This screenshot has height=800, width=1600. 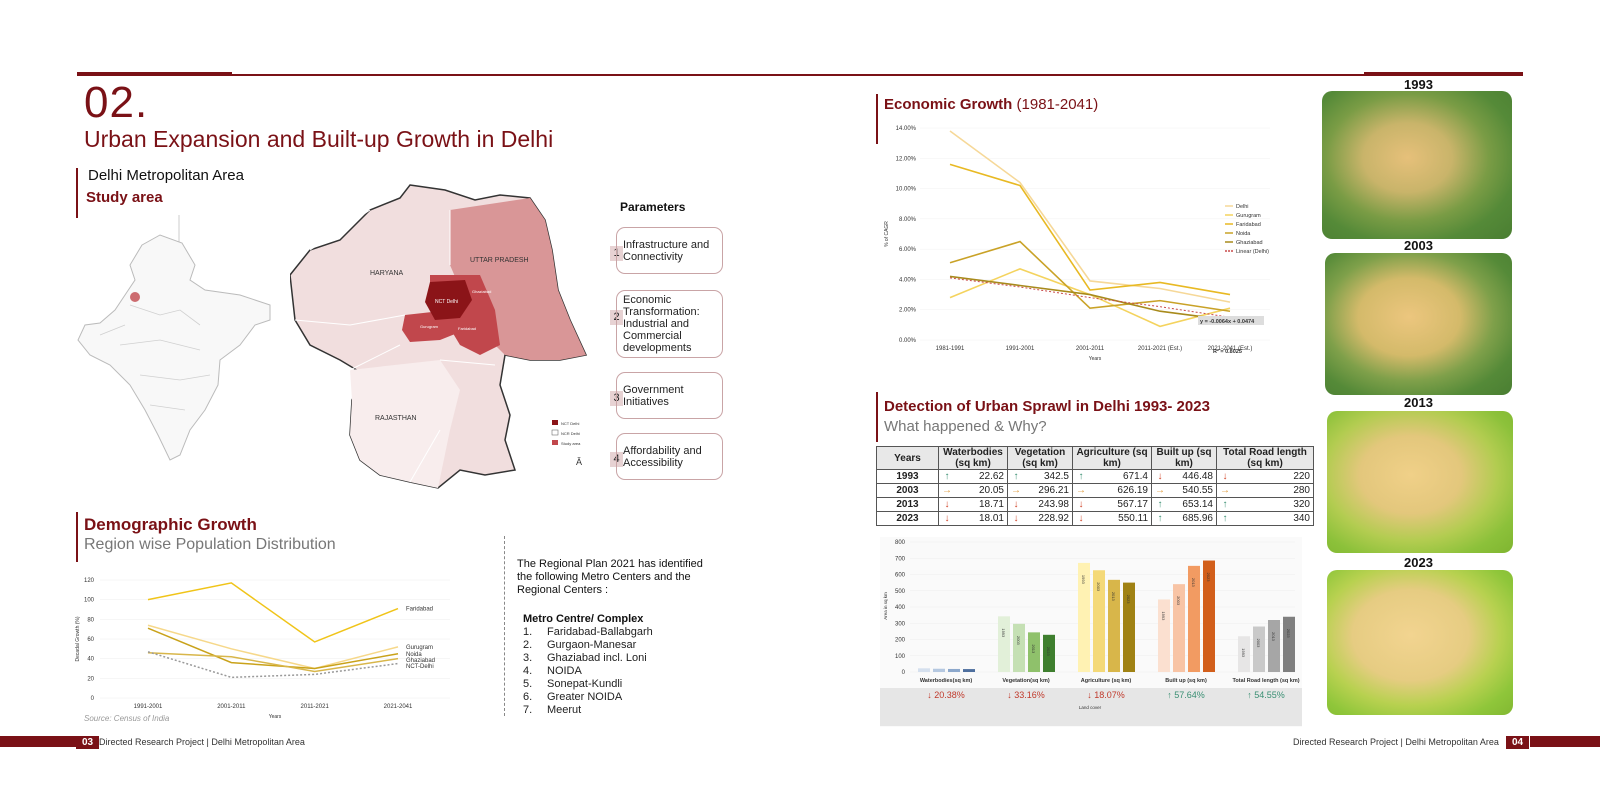 What do you see at coordinates (405, 424) in the screenshot?
I see `rajasthan-region` at bounding box center [405, 424].